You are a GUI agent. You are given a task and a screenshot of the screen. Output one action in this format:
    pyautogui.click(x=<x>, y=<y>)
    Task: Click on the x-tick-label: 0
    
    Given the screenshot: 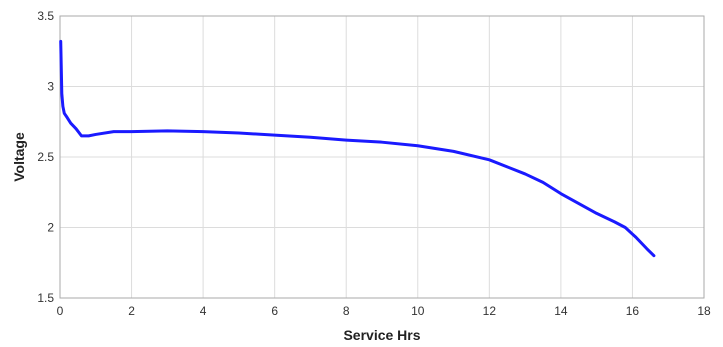 What is the action you would take?
    pyautogui.click(x=60, y=311)
    